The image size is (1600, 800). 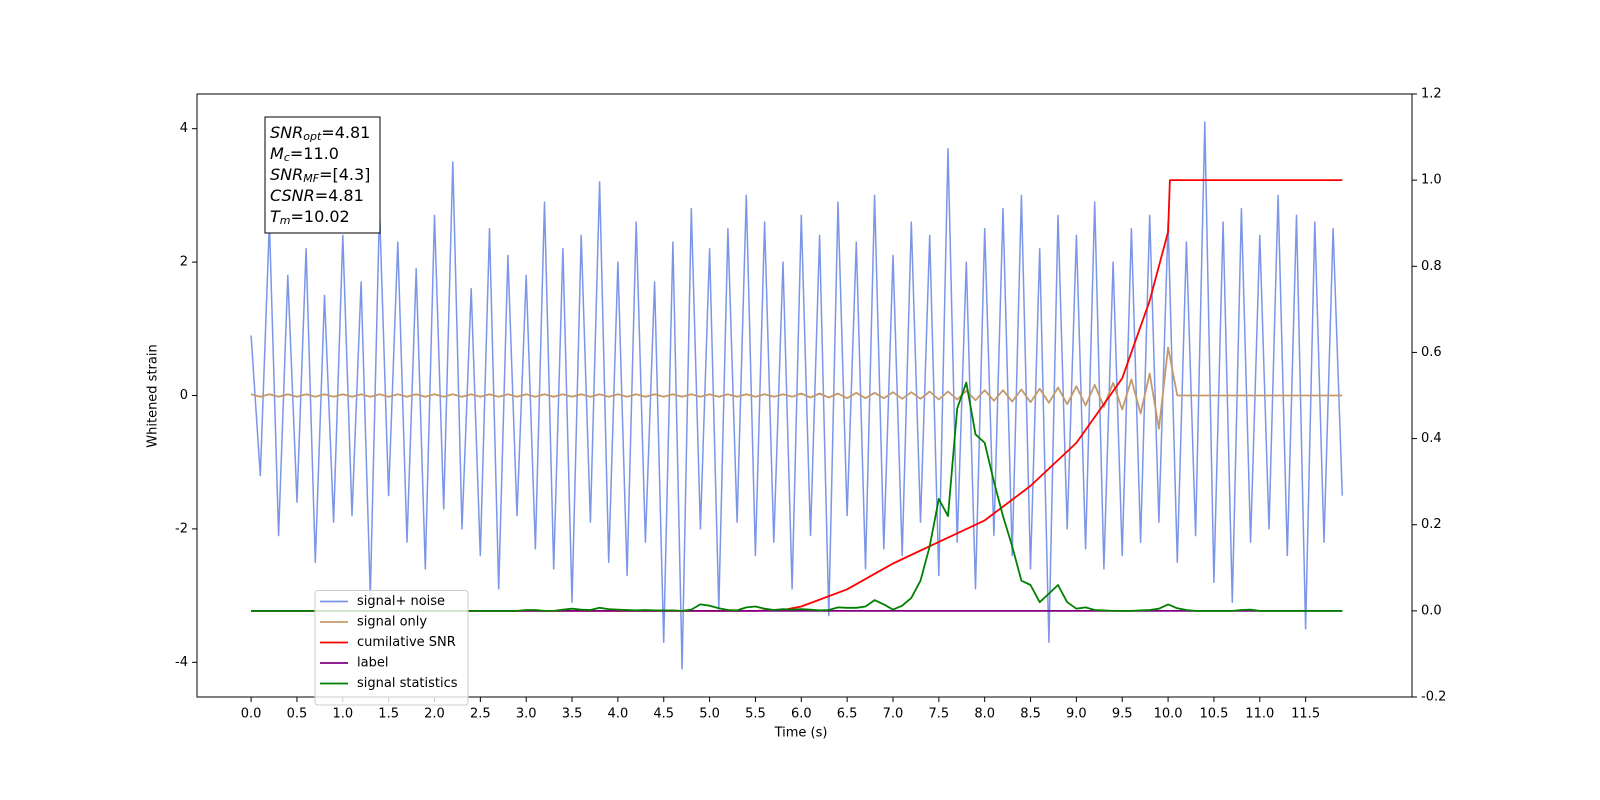 What do you see at coordinates (184, 128) in the screenshot?
I see `y-tick-label: 4` at bounding box center [184, 128].